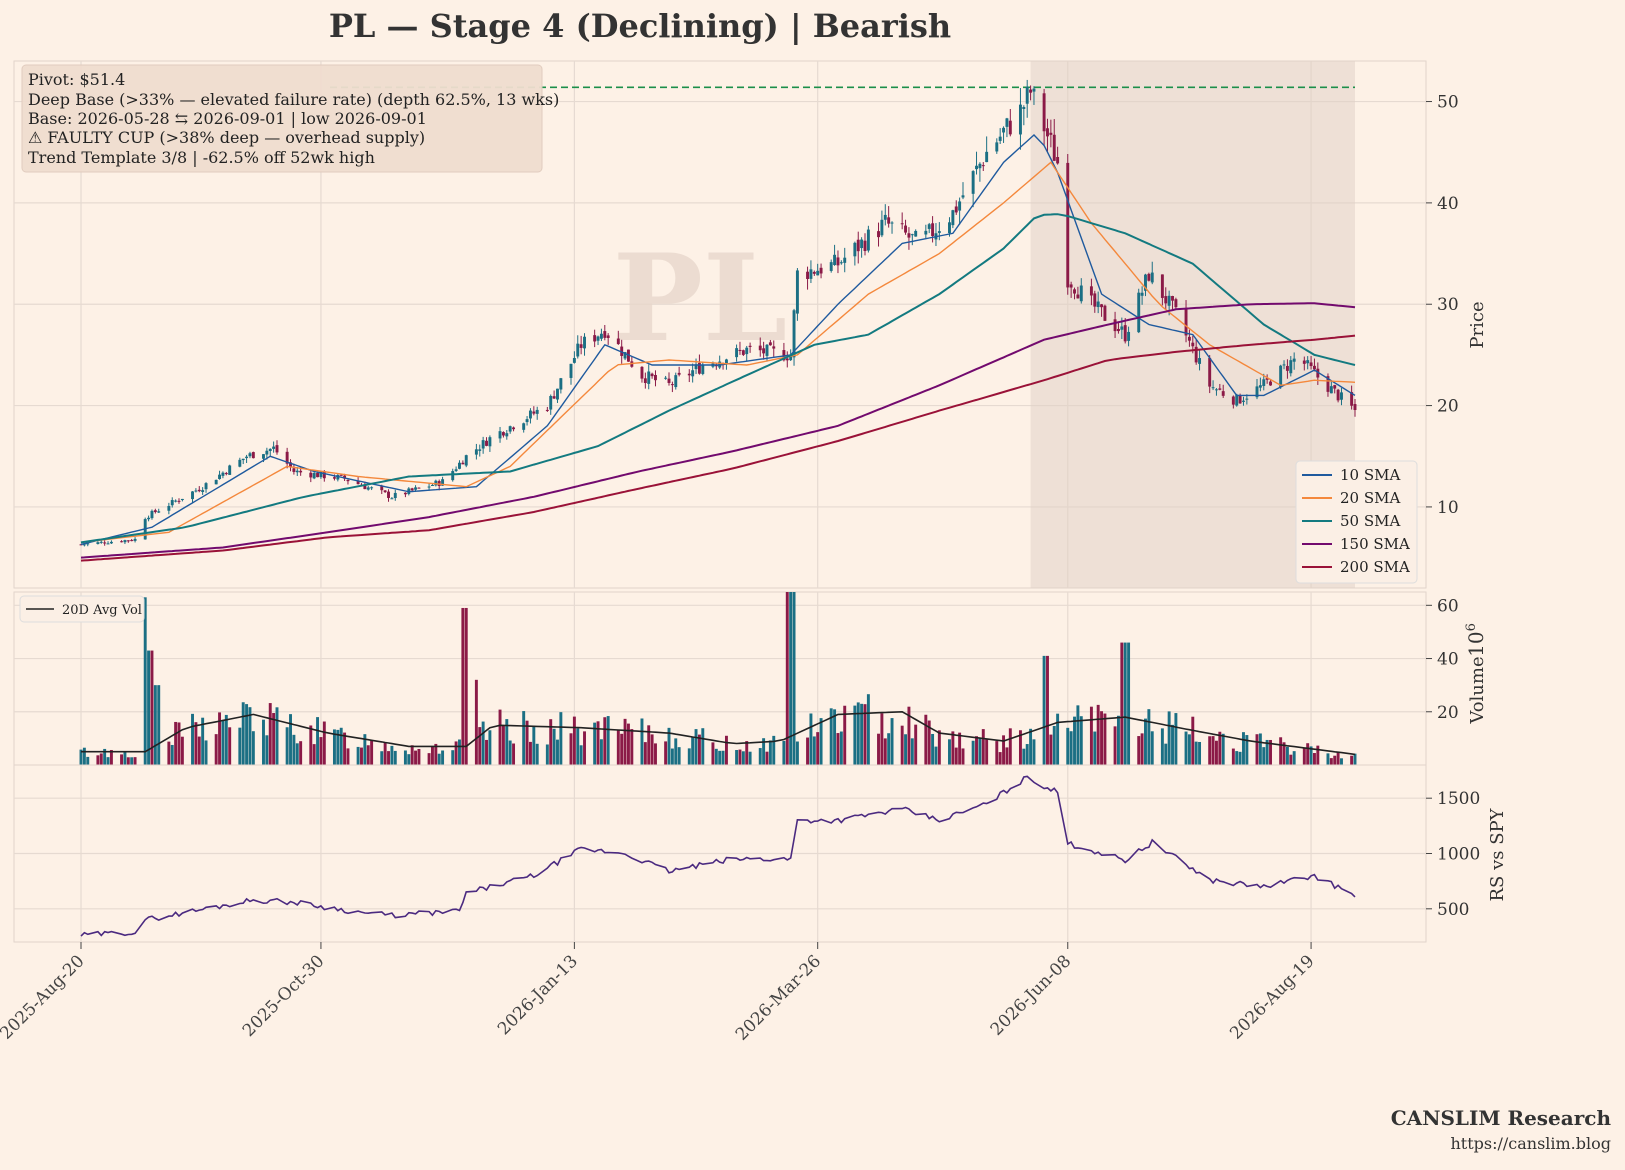 This screenshot has height=1170, width=1625. Describe the element at coordinates (44, 997) in the screenshot. I see `date-tick-label: 2025-Aug-20` at that location.